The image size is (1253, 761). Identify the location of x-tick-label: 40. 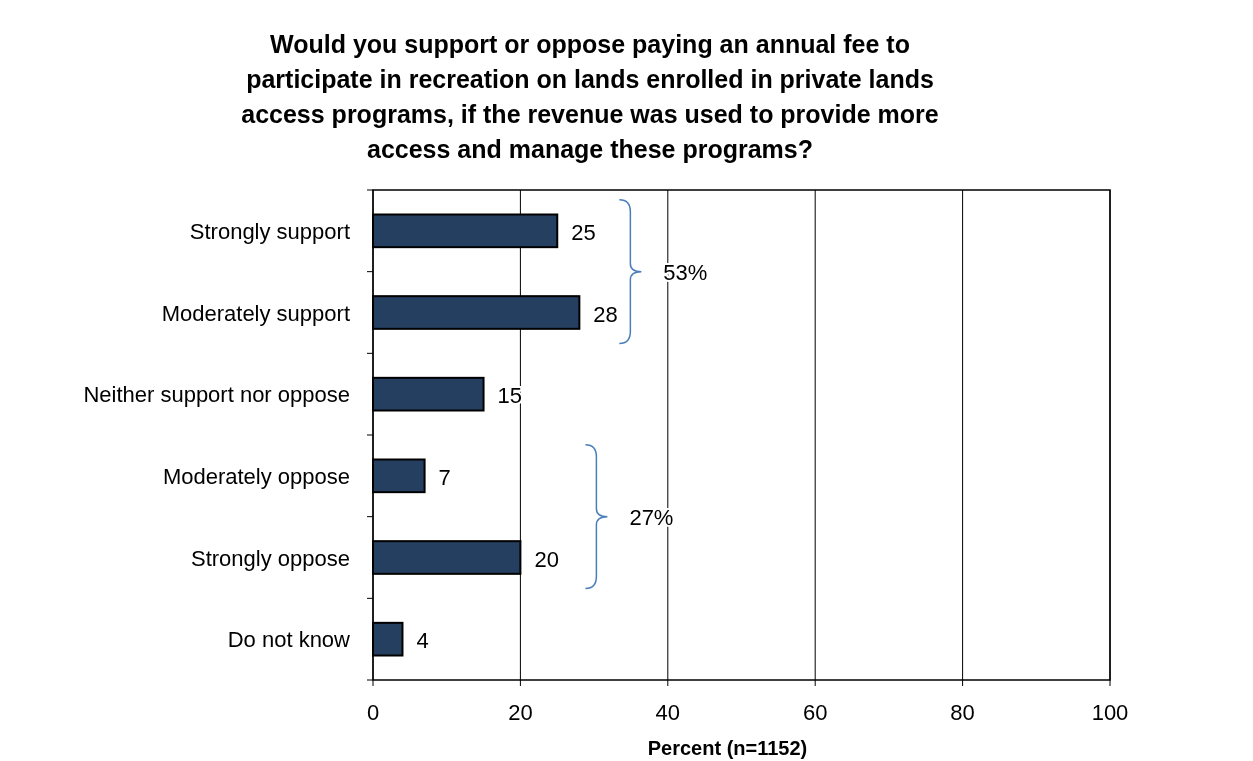
(668, 712).